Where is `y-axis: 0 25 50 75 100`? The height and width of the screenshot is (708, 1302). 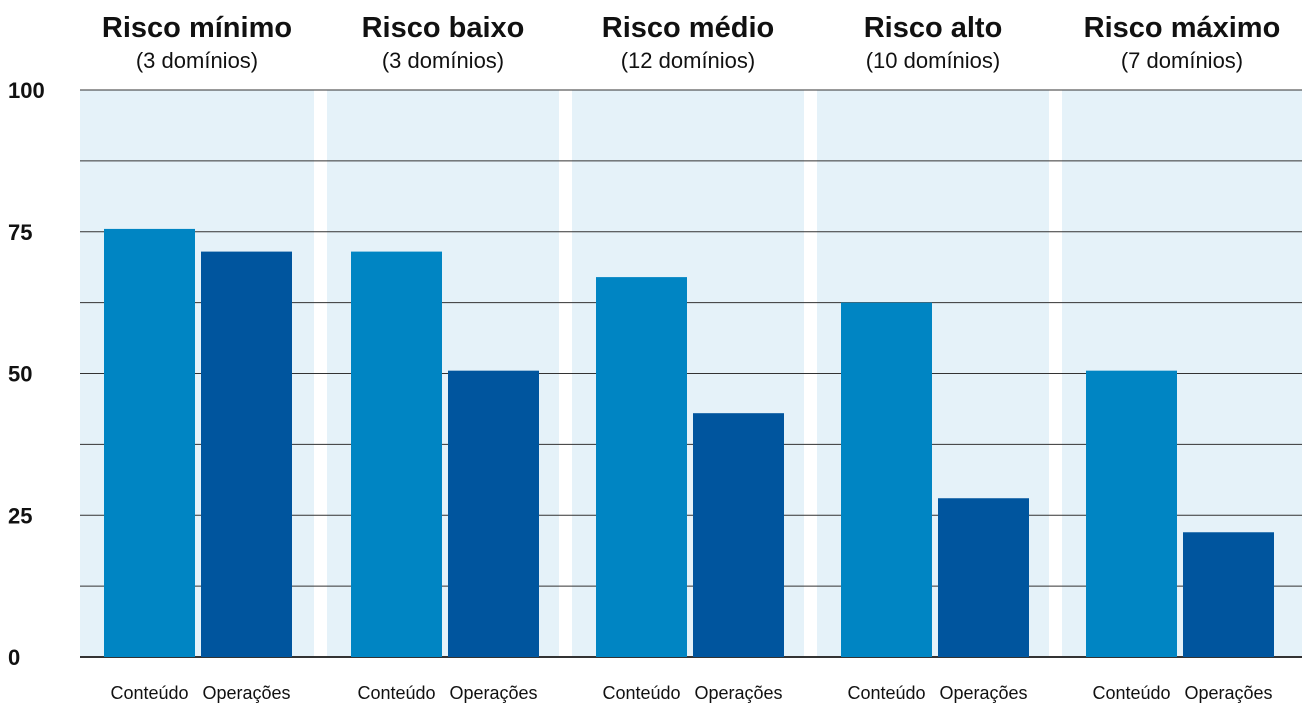 y-axis: 0 25 50 75 100 is located at coordinates (26, 374).